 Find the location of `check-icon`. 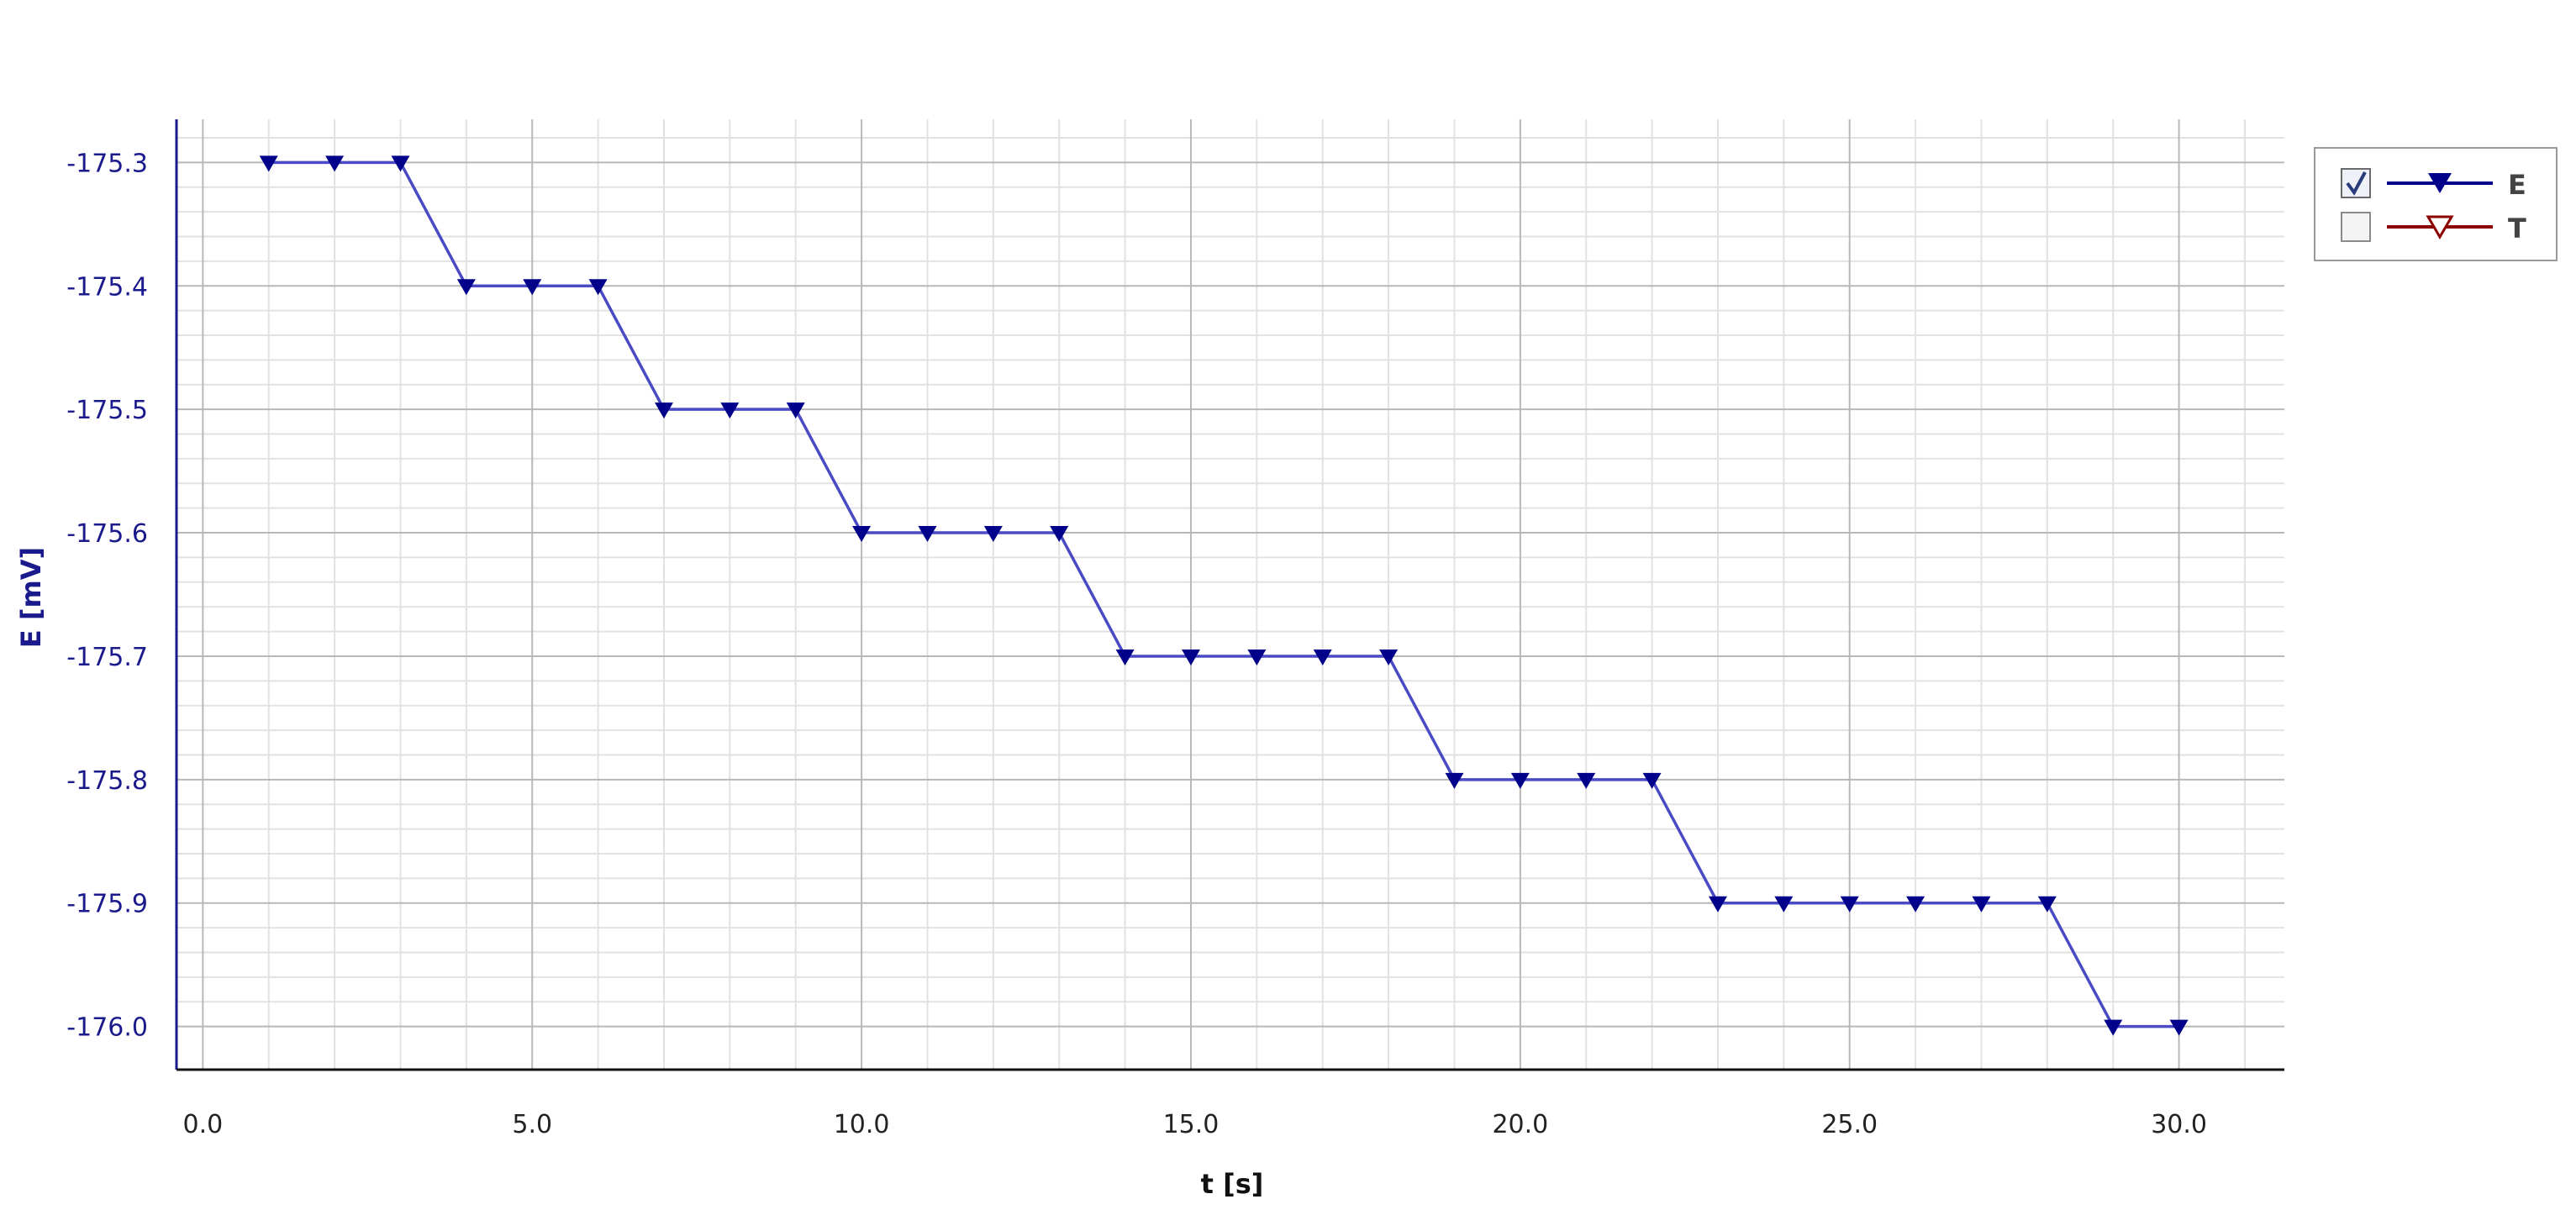

check-icon is located at coordinates (2356, 184).